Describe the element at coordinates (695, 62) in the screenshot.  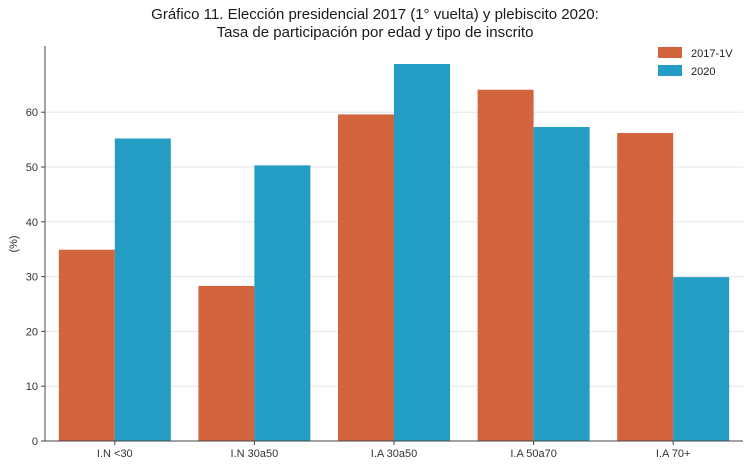
I see `legend: 2017-1V 2020` at that location.